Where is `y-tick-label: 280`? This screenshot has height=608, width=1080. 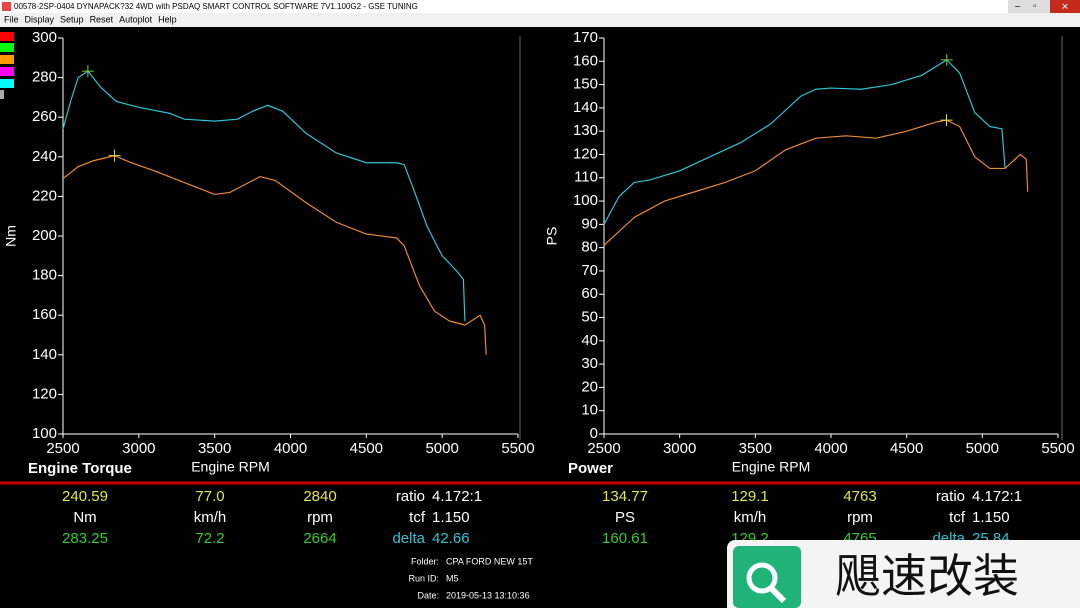 y-tick-label: 280 is located at coordinates (44, 77).